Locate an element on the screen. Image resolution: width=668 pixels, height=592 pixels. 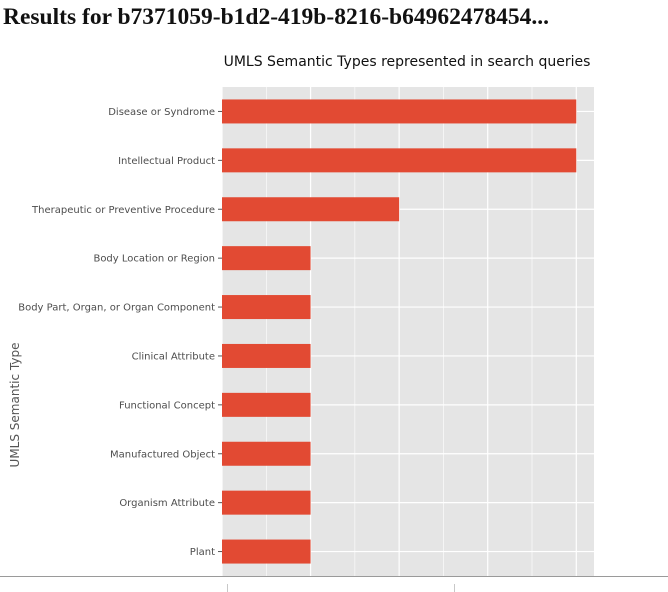
y-tick-label-0: Disease or Syndrome is located at coordinates (161, 112).